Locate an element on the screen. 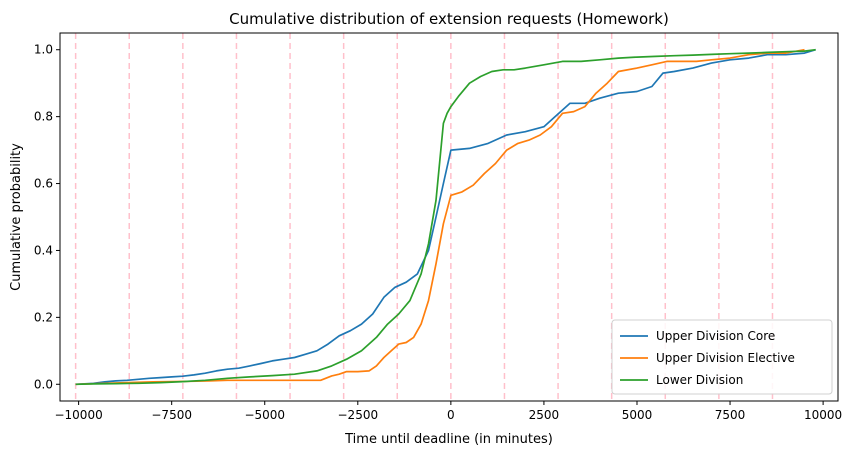 The image size is (846, 455). x-tick-label: 2500 is located at coordinates (544, 415).